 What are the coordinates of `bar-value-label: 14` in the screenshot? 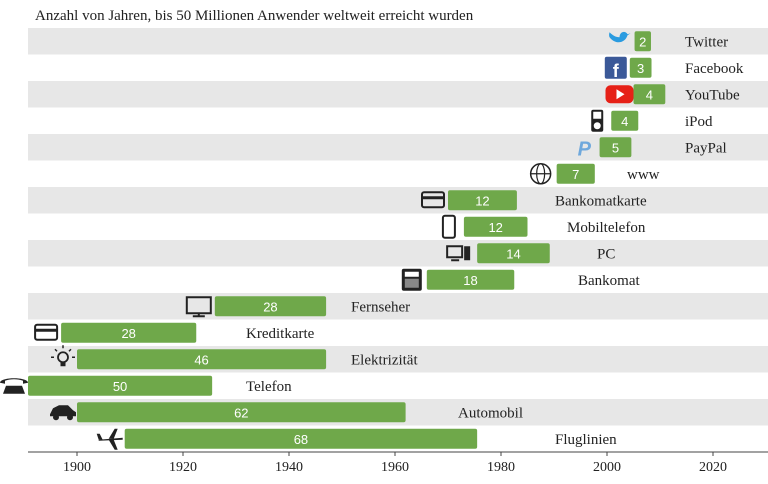 It's located at (513, 253).